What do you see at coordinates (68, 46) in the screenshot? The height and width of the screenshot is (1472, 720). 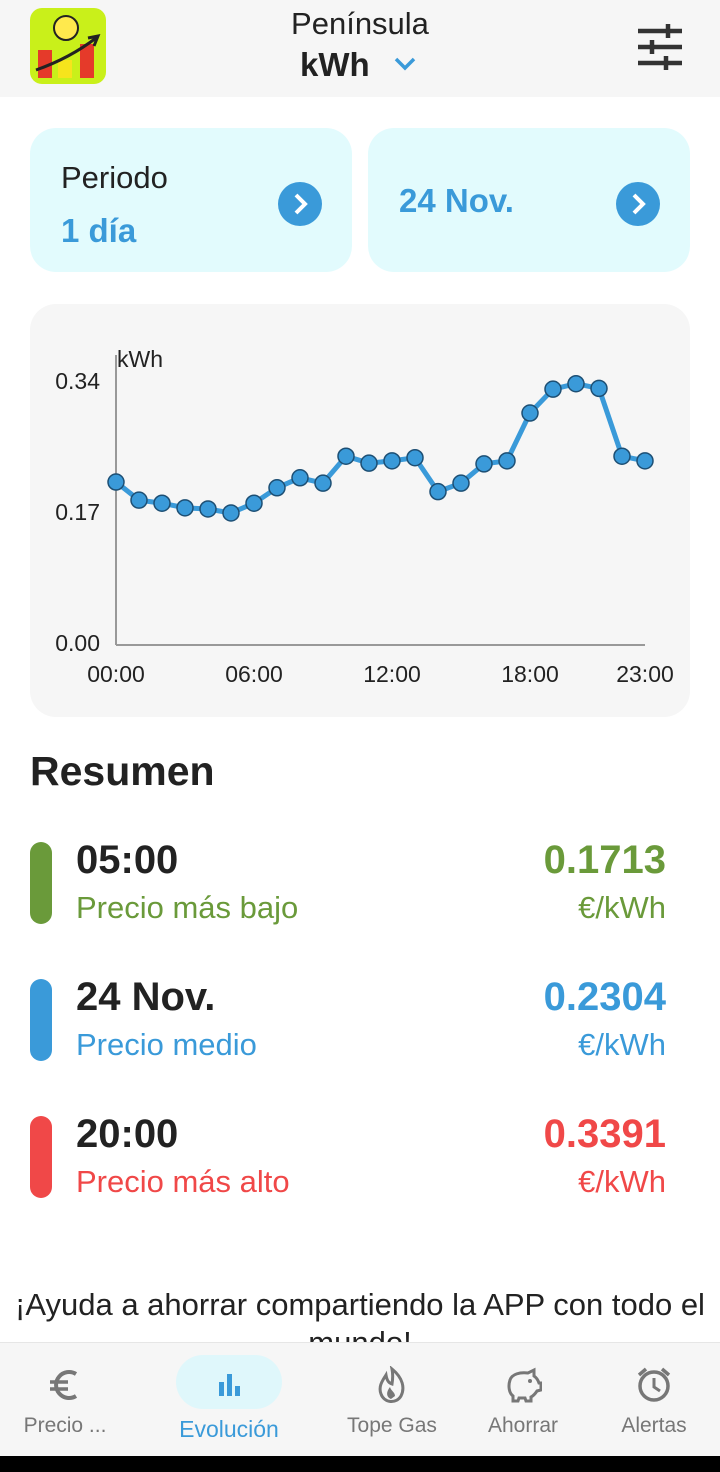 I see `app-logo` at bounding box center [68, 46].